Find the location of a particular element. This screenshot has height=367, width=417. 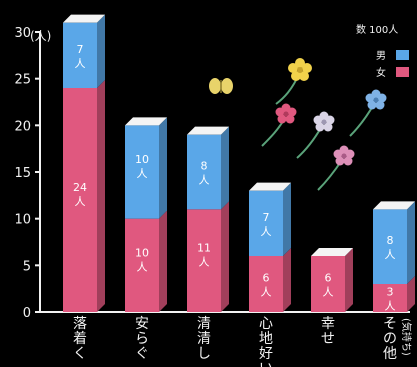

y-axis-unit-label: (人) is located at coordinates (40, 36).